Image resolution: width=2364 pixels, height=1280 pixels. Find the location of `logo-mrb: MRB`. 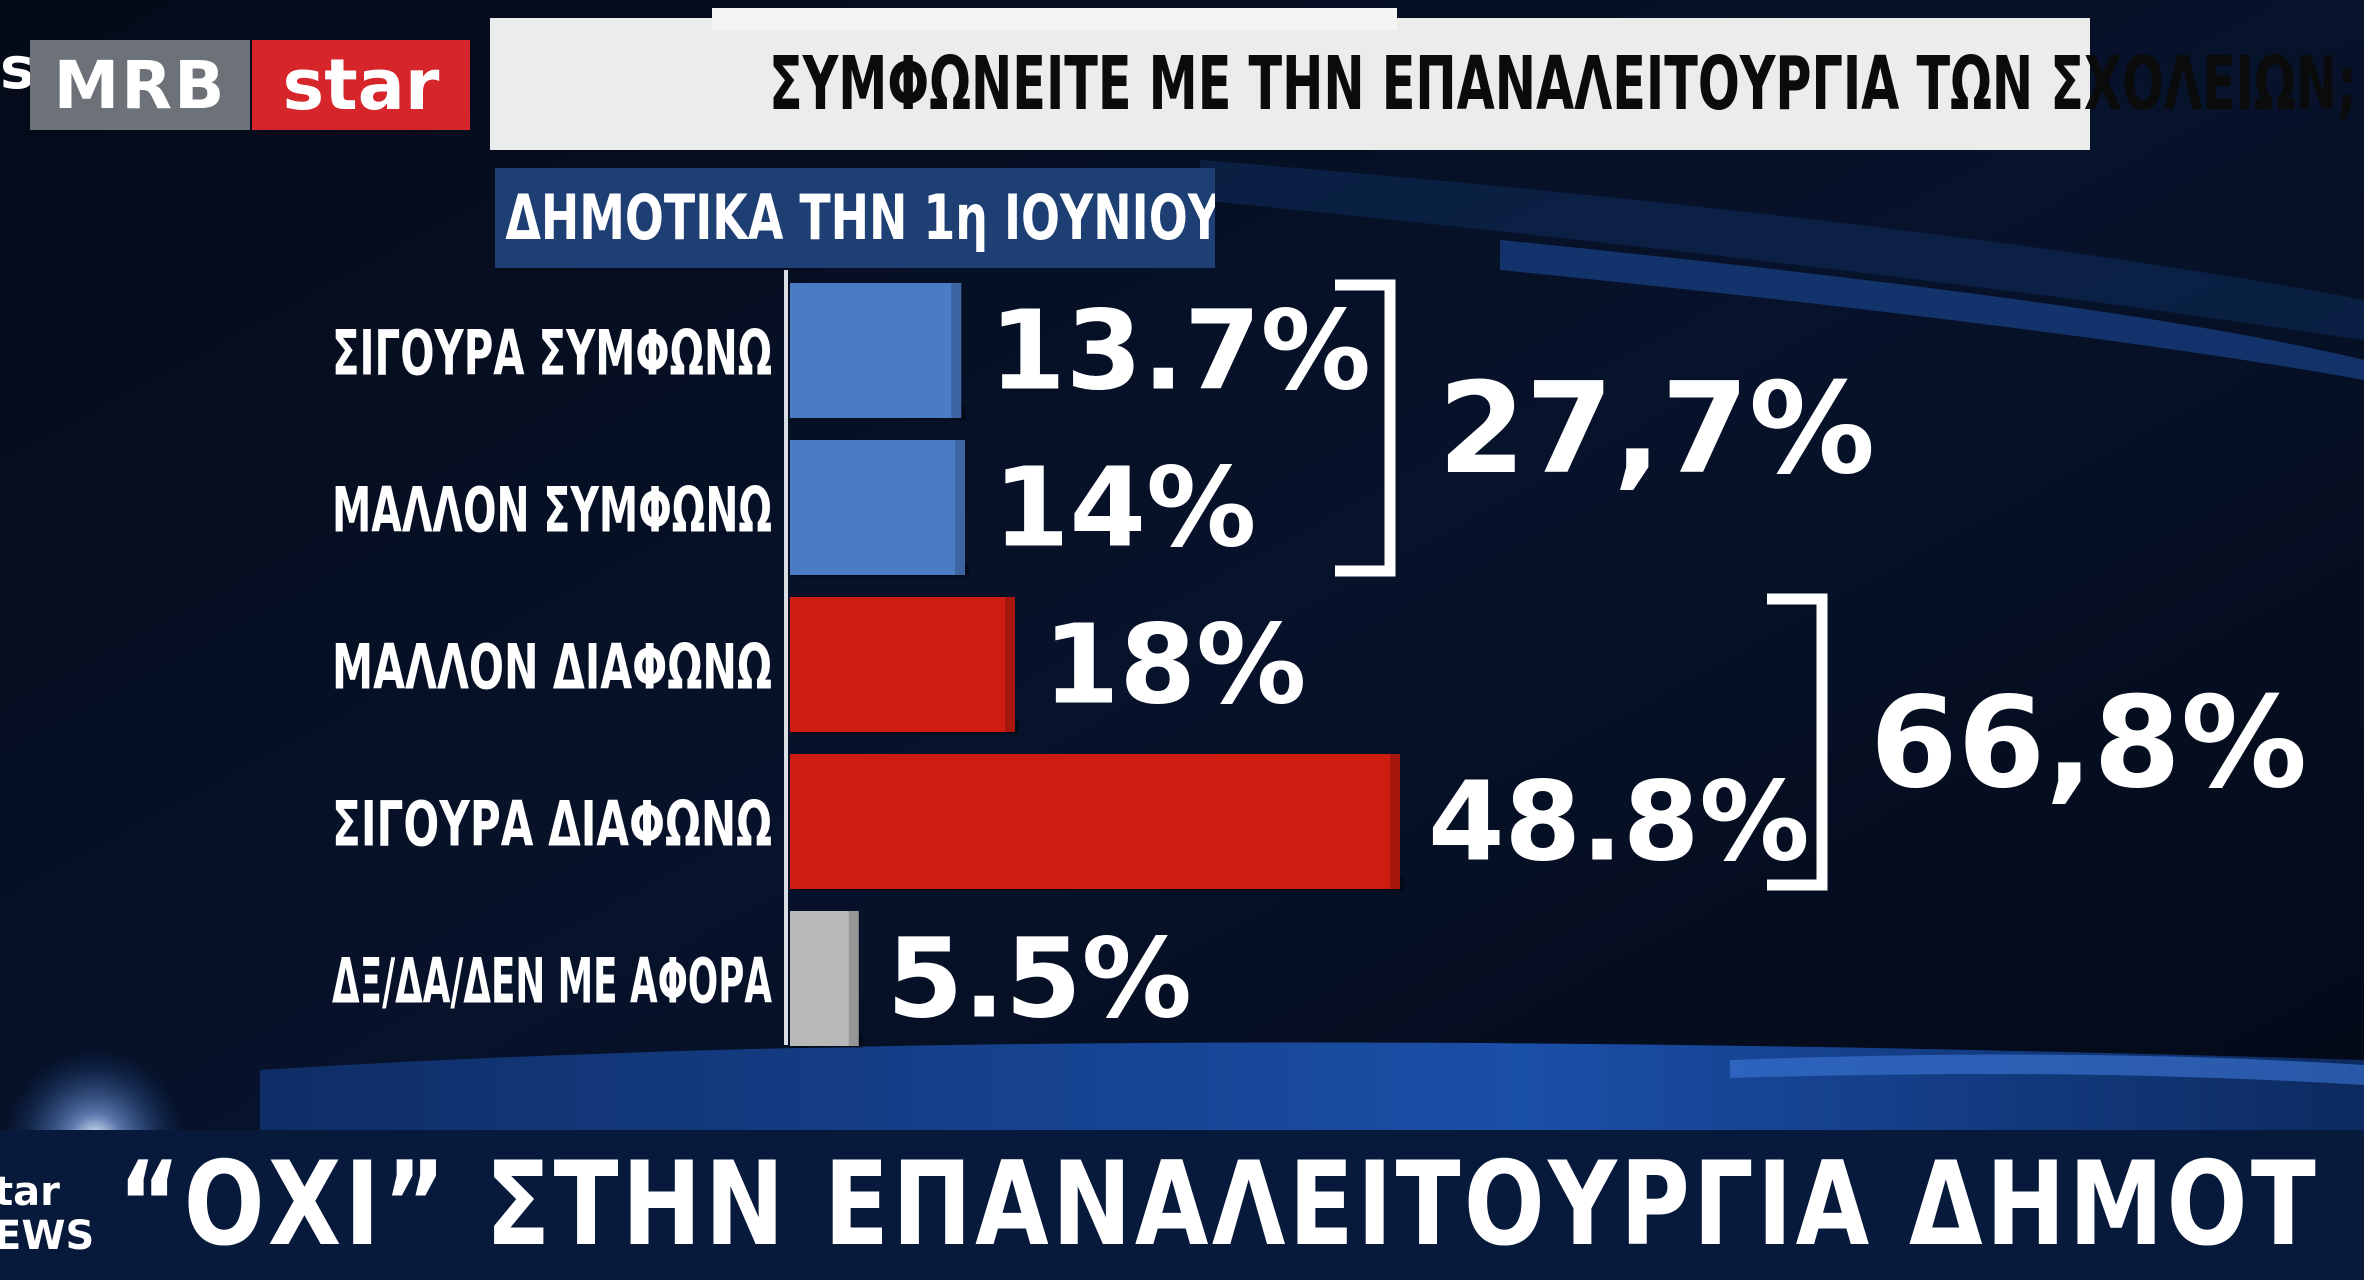

logo-mrb: MRB is located at coordinates (140, 85).